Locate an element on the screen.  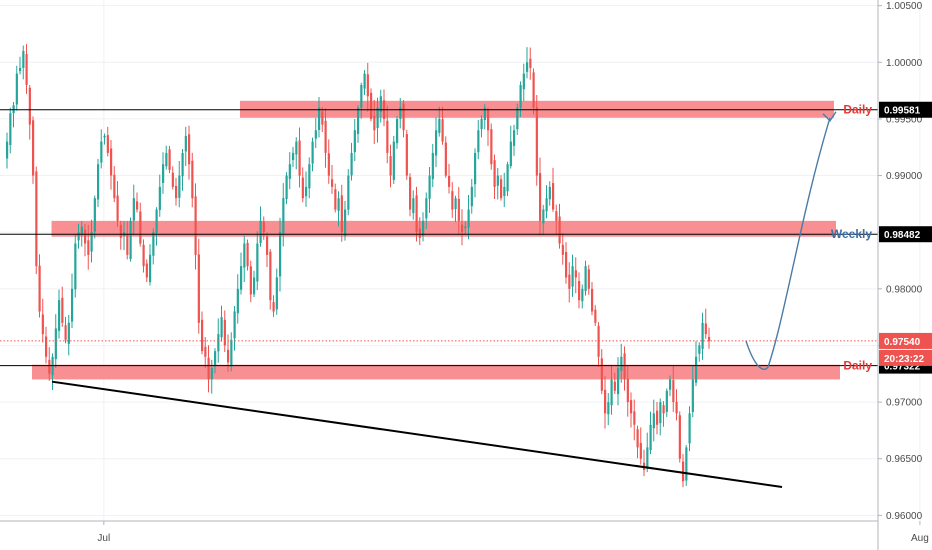
level-price-label-text: 0.97322 is located at coordinates (902, 367).